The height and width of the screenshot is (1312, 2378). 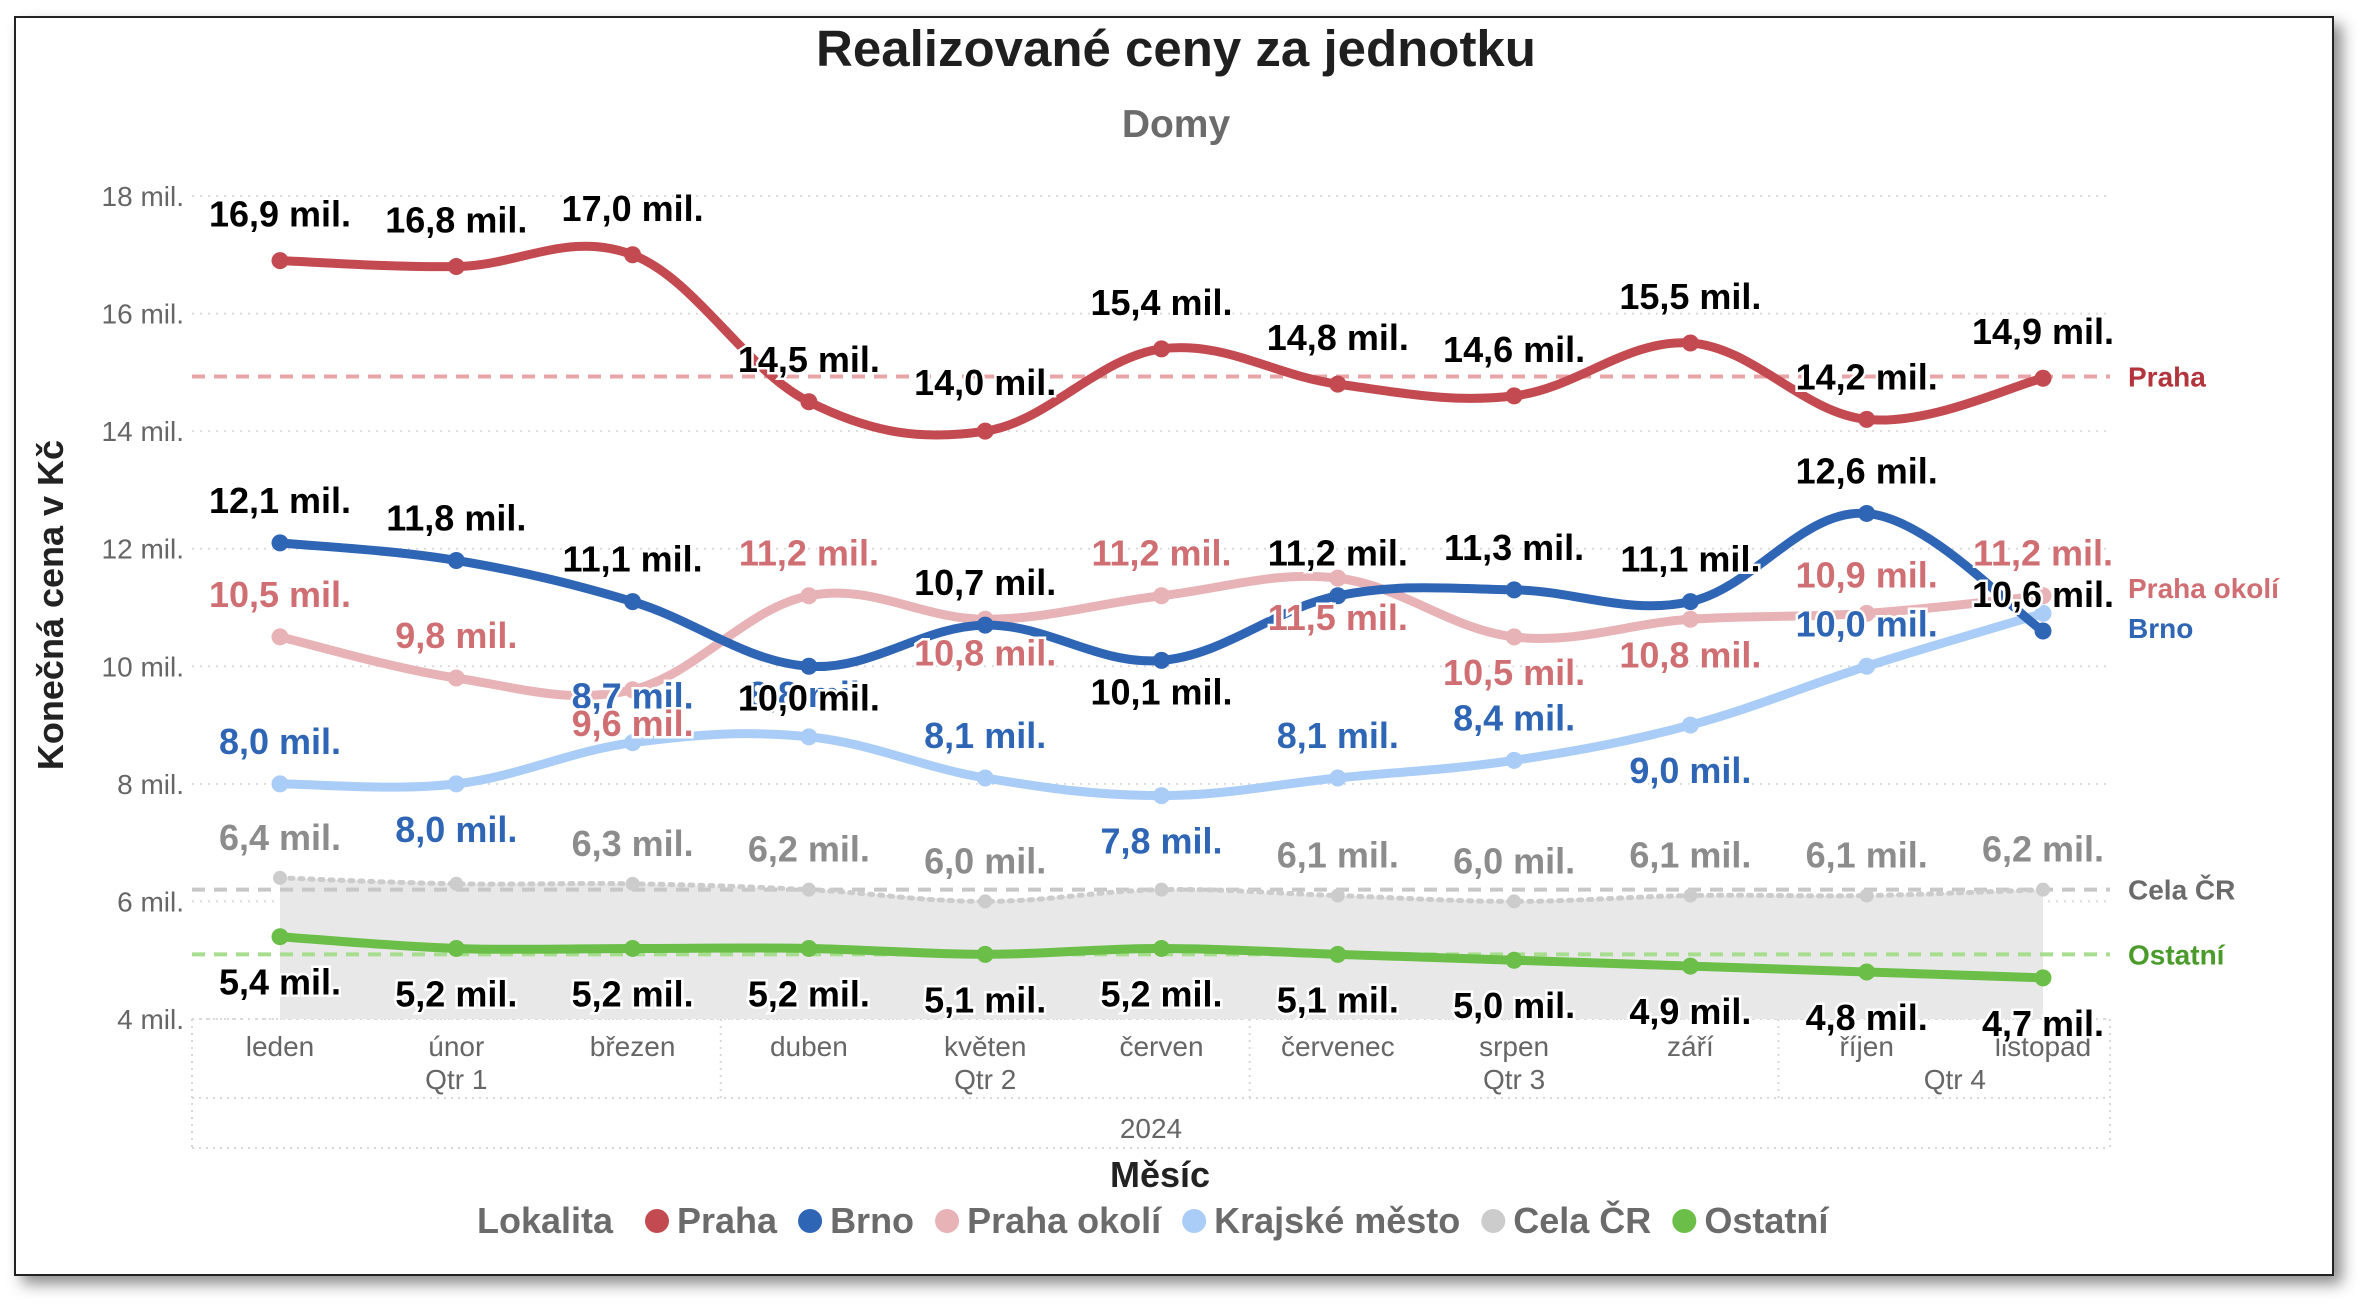 I want to click on data-label: 17,0 mil., so click(x=633, y=208).